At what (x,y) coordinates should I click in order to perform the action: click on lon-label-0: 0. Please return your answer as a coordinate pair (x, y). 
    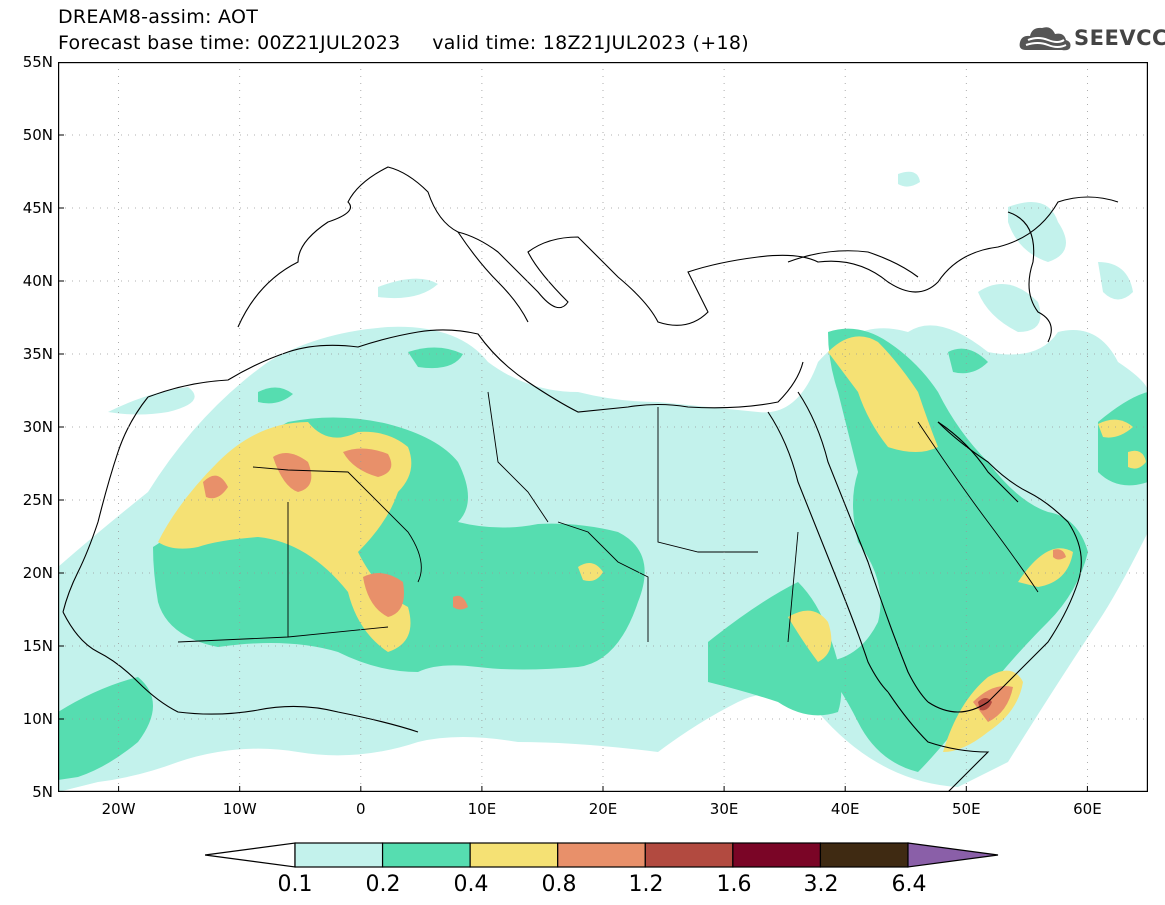
    Looking at the image, I should click on (361, 809).